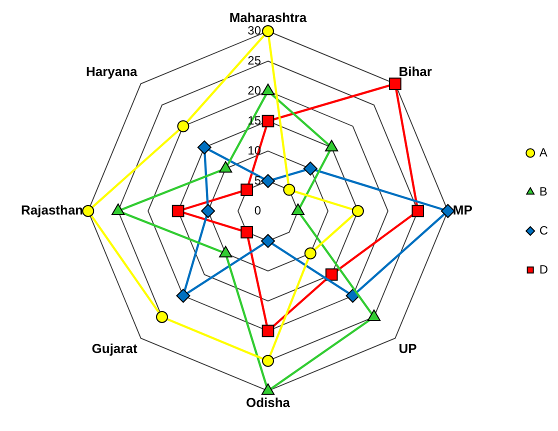  I want to click on spoke-label: Bihar, so click(415, 72).